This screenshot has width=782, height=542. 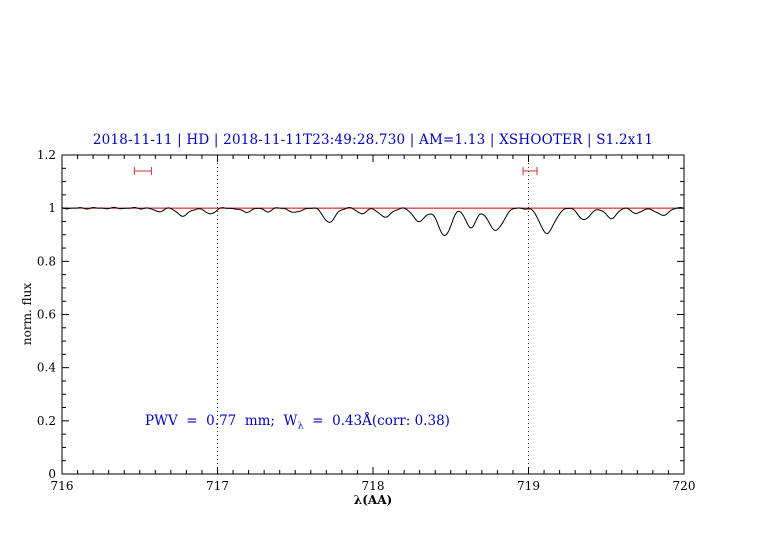 What do you see at coordinates (221, 421) in the screenshot?
I see `pwv-annotation-prefix: PWV = 0.77 mm; W` at bounding box center [221, 421].